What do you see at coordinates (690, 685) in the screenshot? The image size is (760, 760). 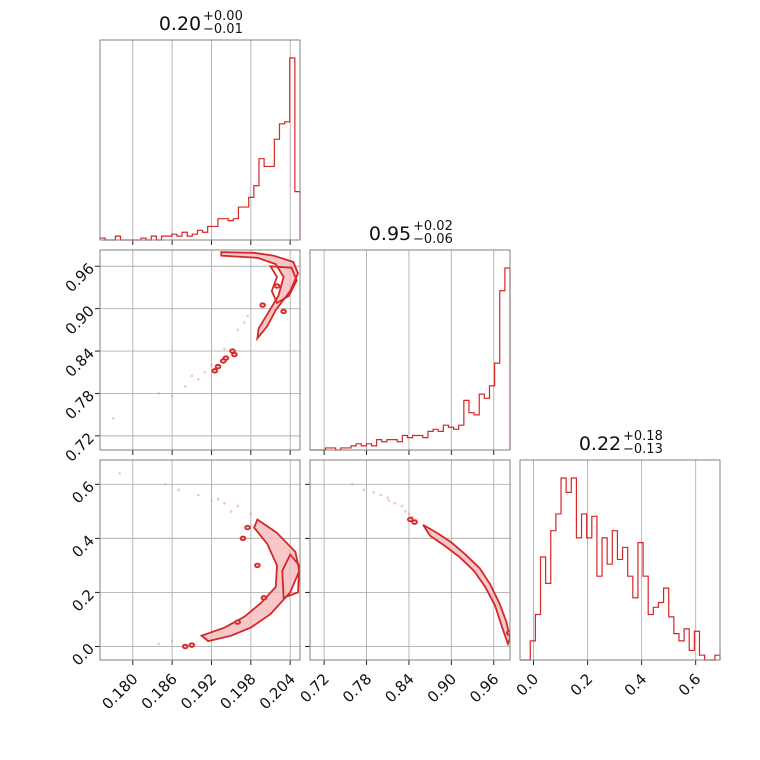 I see `tick-label-x: 0.6` at bounding box center [690, 685].